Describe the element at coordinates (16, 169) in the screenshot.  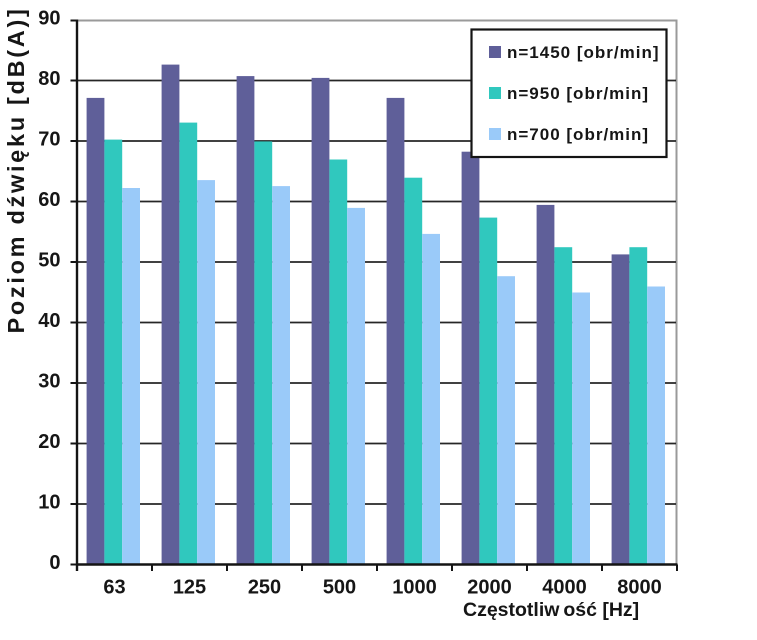
I see `svg-text: Poziom dźwięku [dB(A)]` at that location.